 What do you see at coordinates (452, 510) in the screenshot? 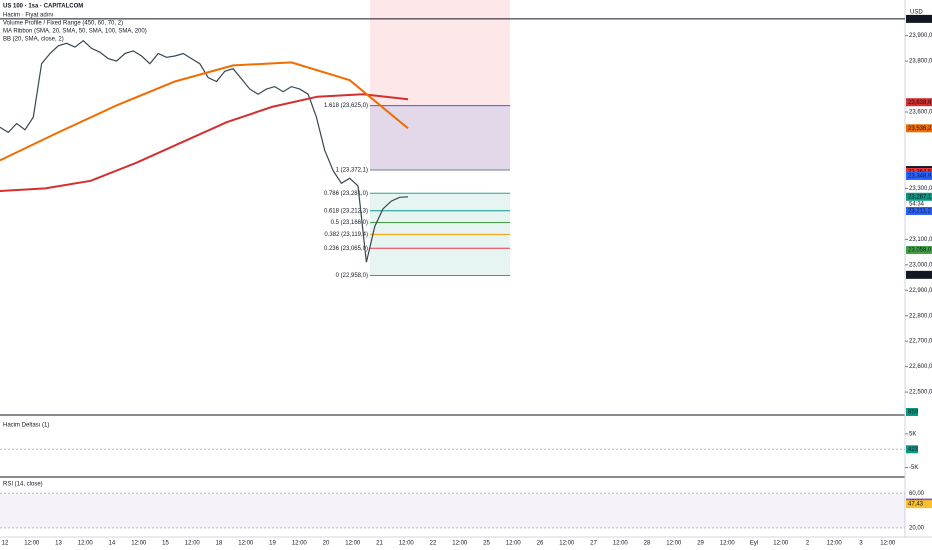
I see `rsi-band` at bounding box center [452, 510].